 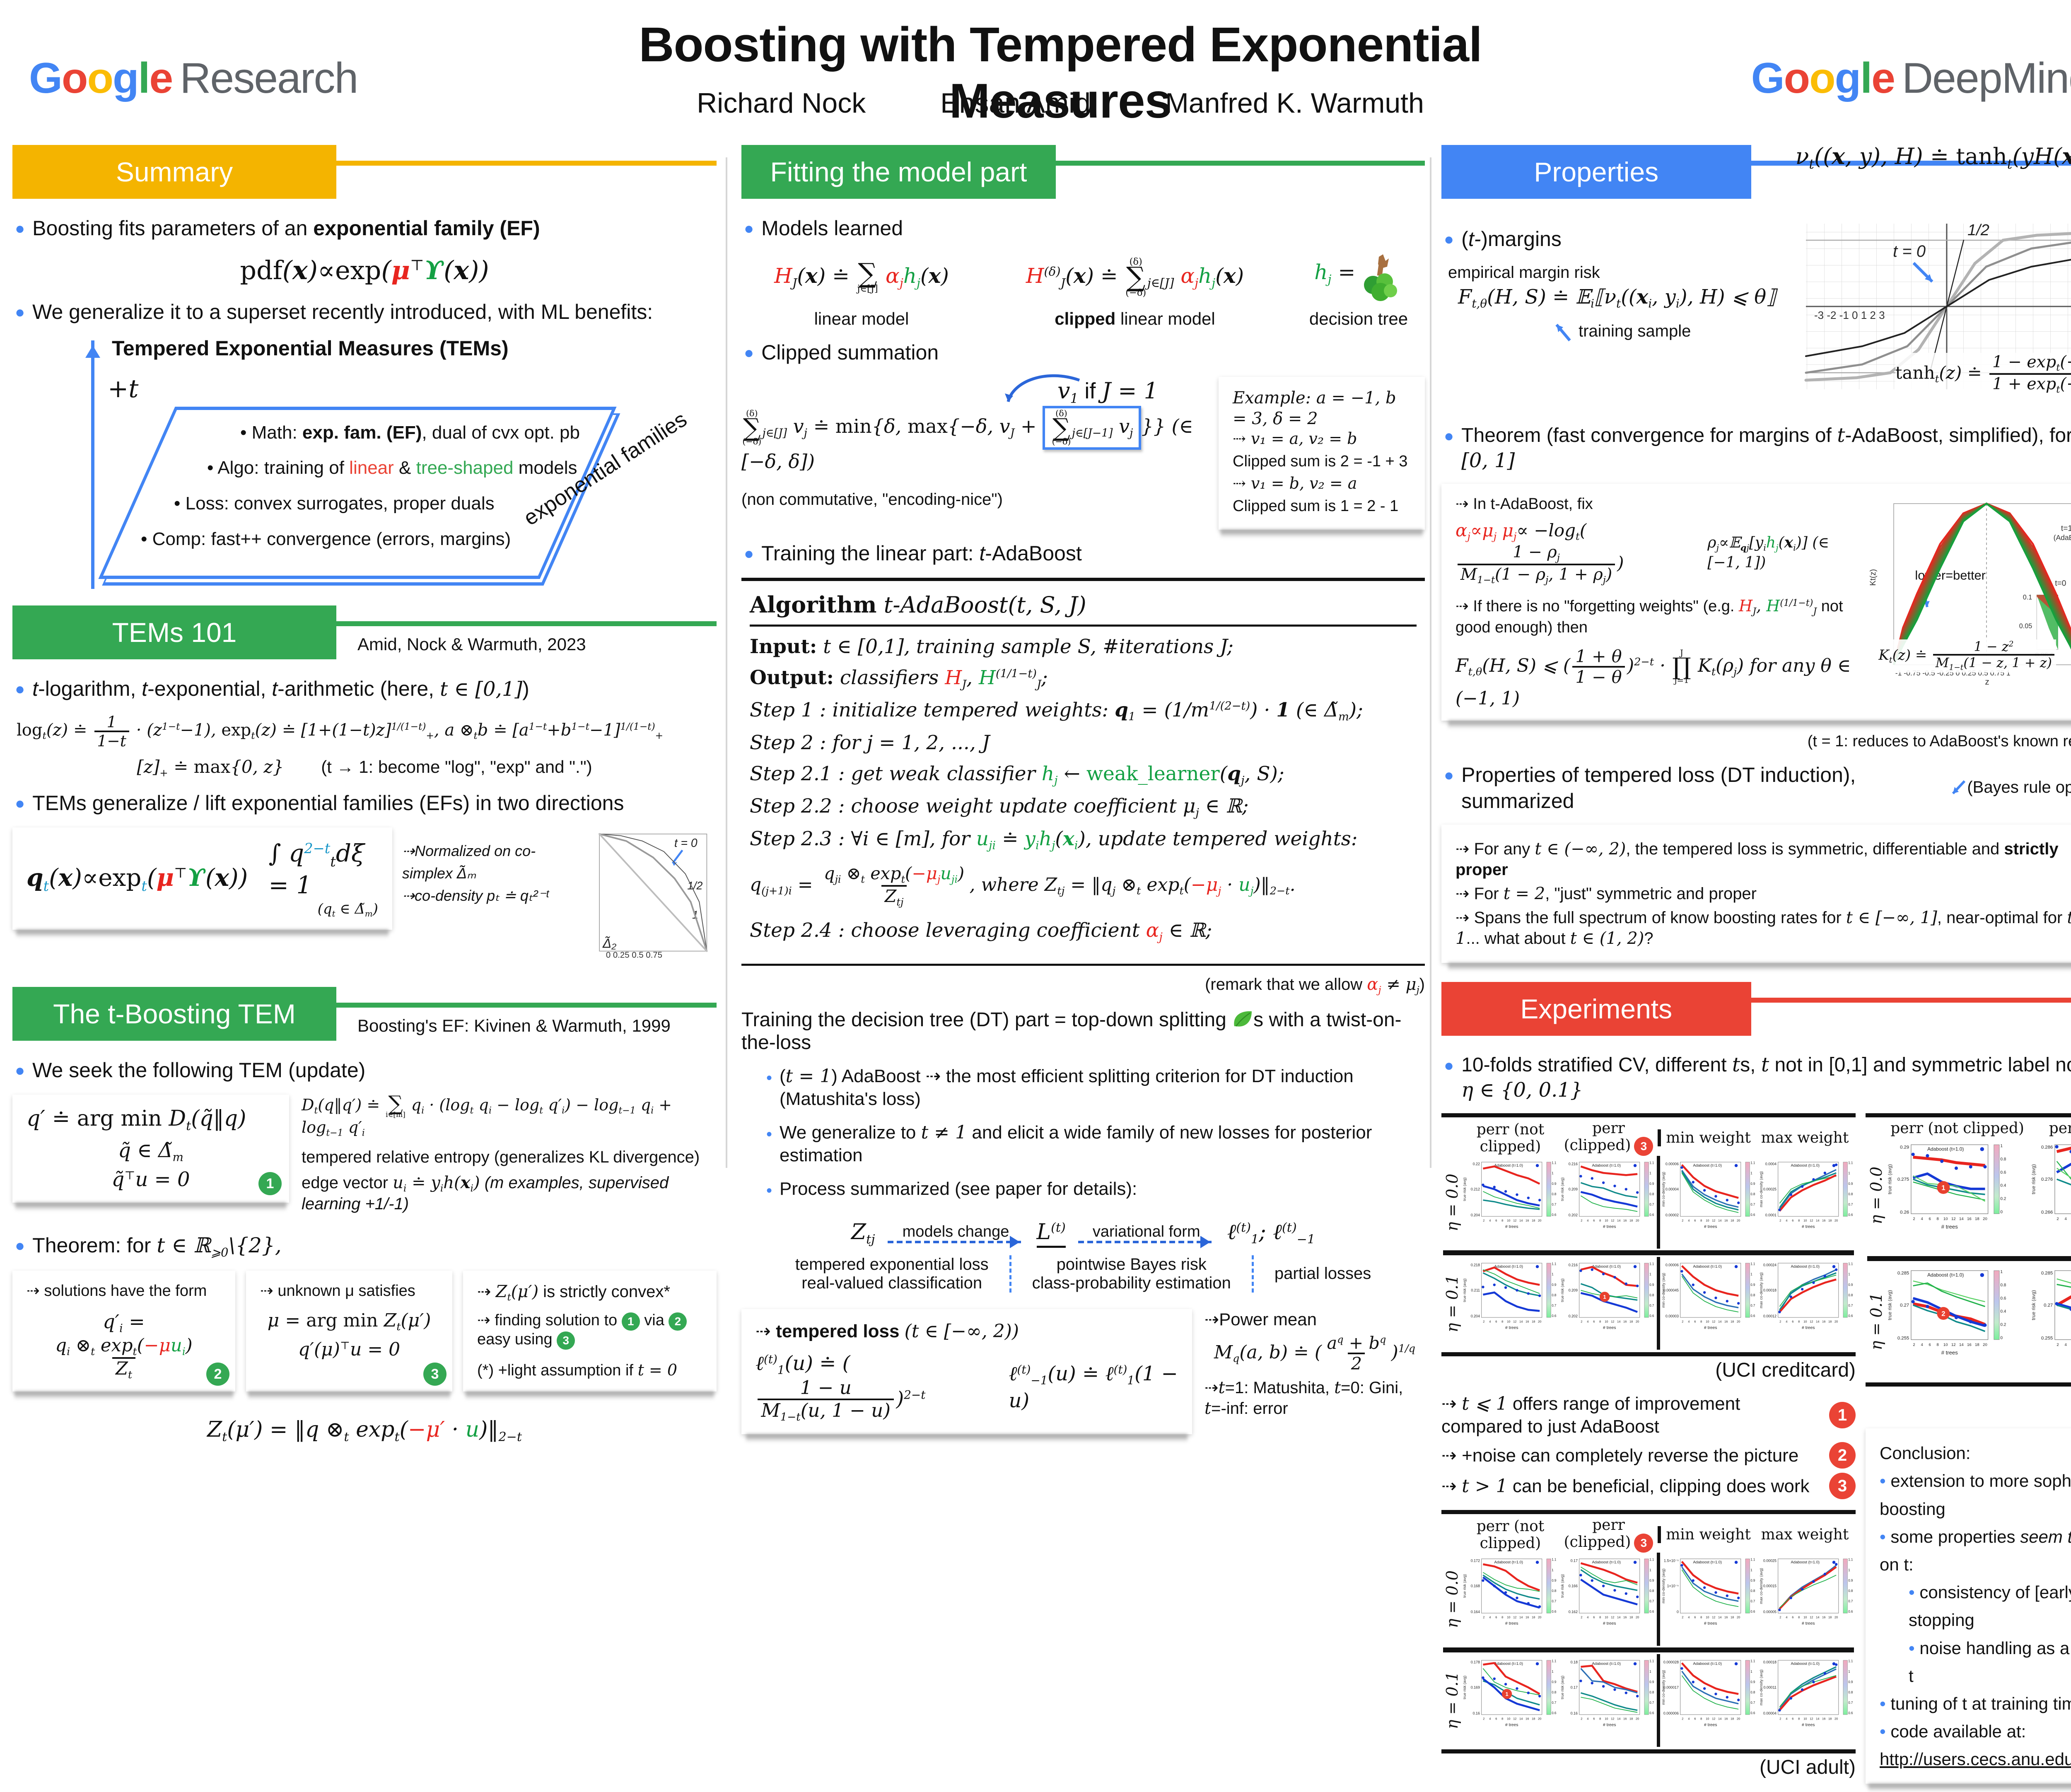 What do you see at coordinates (1638, 1617) in the screenshot?
I see `svg-text: 20` at bounding box center [1638, 1617].